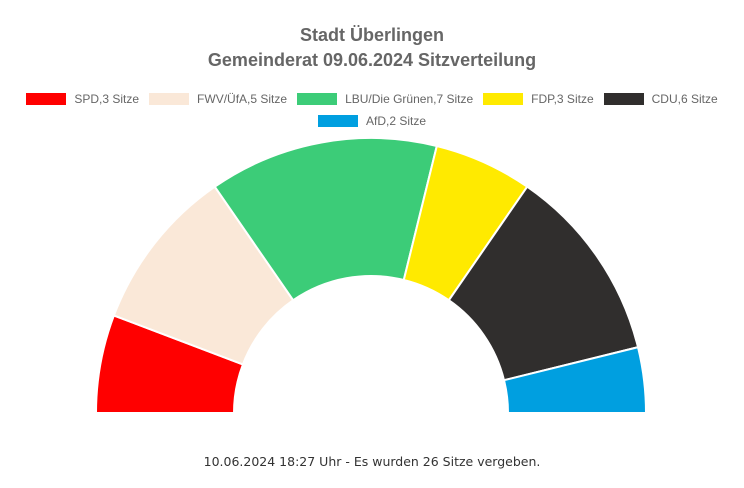 The width and height of the screenshot is (744, 488). I want to click on legend-item: AfD,2 Sitze, so click(372, 121).